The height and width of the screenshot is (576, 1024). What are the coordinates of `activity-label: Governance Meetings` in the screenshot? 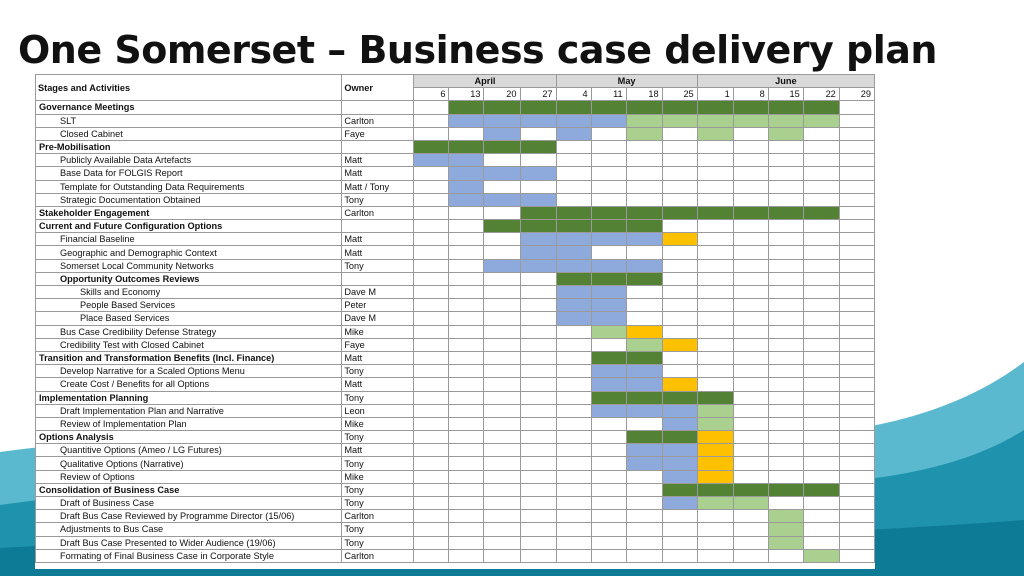 It's located at (188, 107).